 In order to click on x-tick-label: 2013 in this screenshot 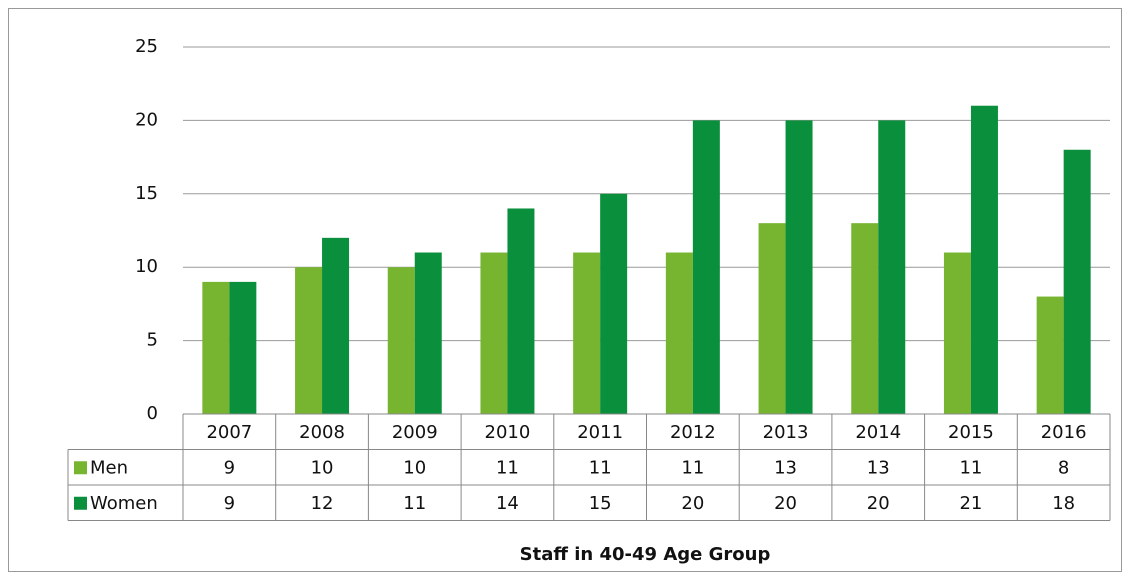, I will do `click(786, 432)`.